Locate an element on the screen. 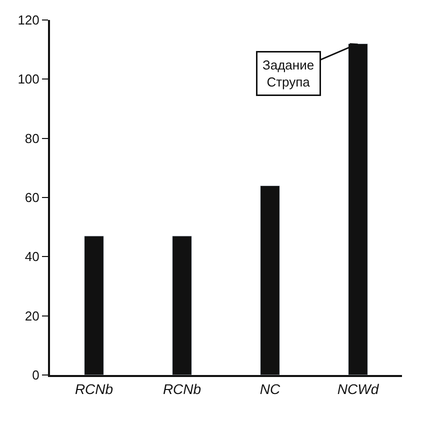 Image resolution: width=422 pixels, height=425 pixels. y-tick-label: 60 is located at coordinates (32, 198).